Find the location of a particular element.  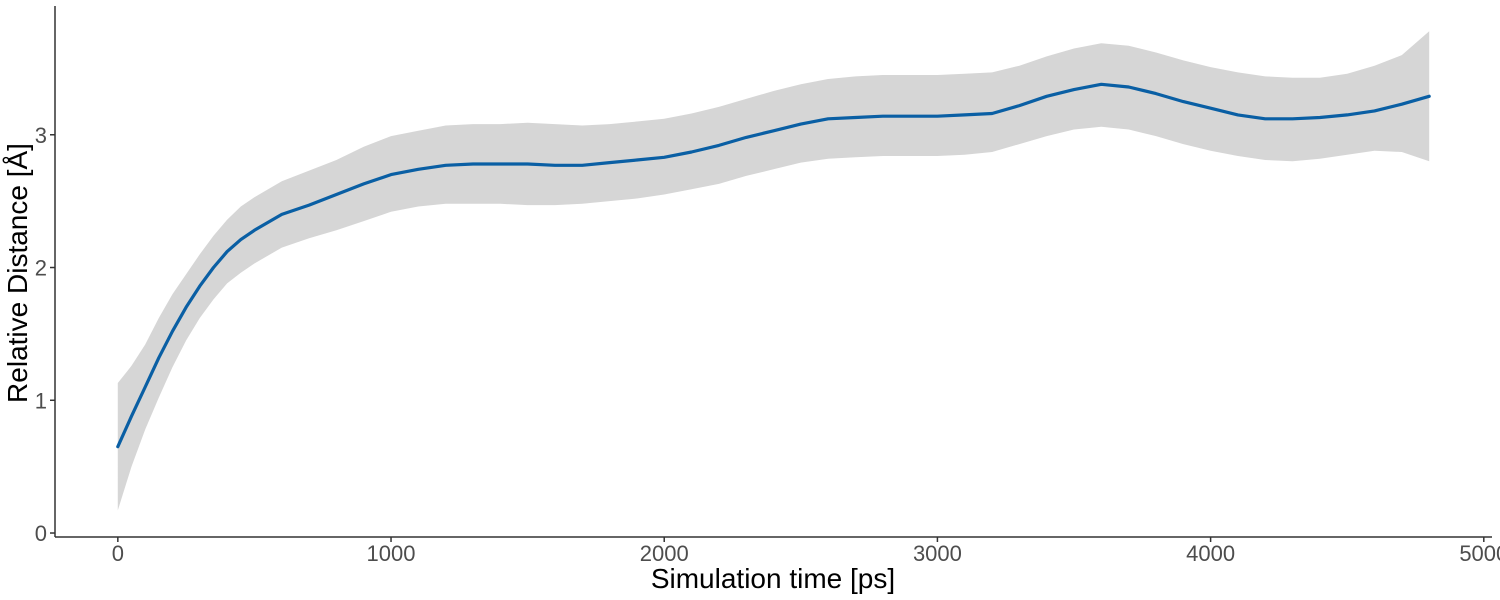

x-tick-label: 3000 is located at coordinates (937, 553).